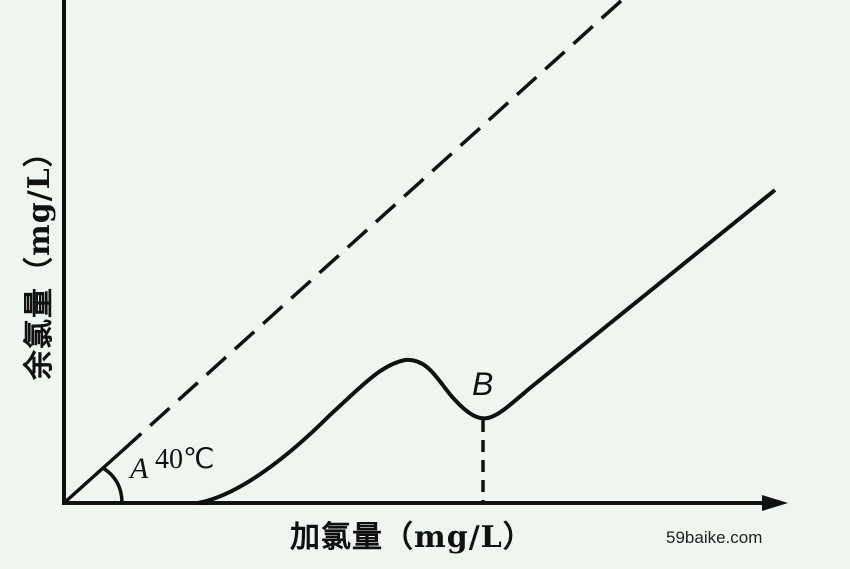  What do you see at coordinates (113, 485) in the screenshot?
I see `angle-arc` at bounding box center [113, 485].